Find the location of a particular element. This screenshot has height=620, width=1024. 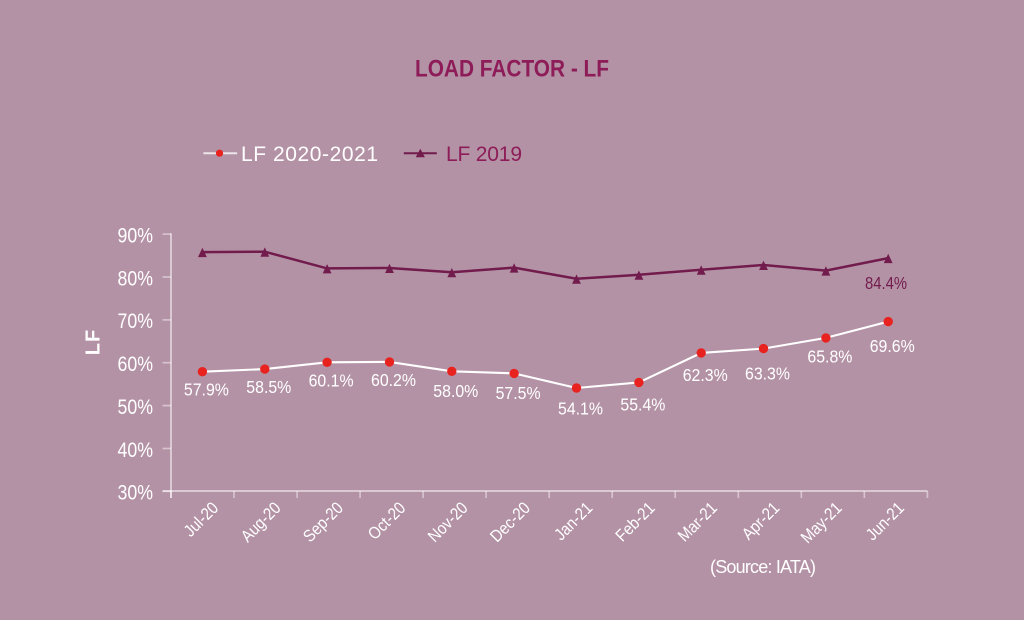

svg-text: 58.5% is located at coordinates (268, 387).